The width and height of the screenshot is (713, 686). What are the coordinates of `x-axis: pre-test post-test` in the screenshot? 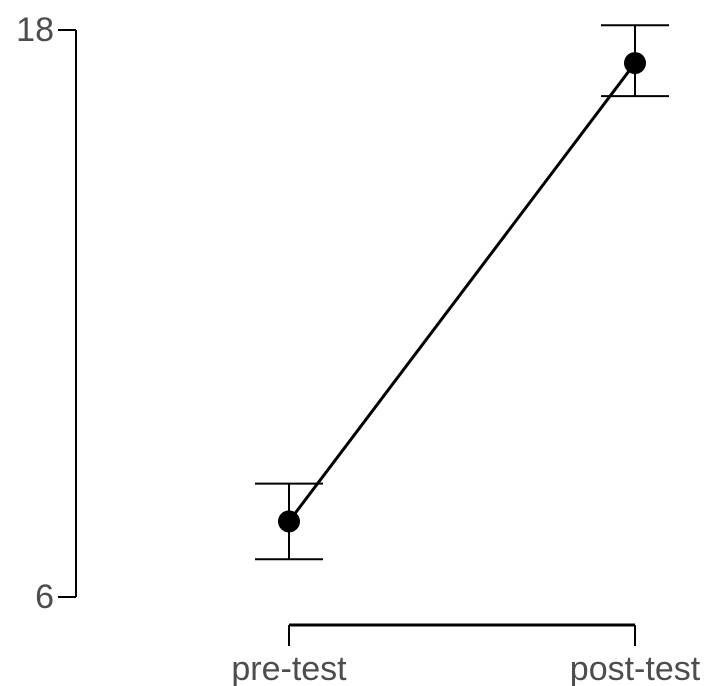 It's located at (466, 654).